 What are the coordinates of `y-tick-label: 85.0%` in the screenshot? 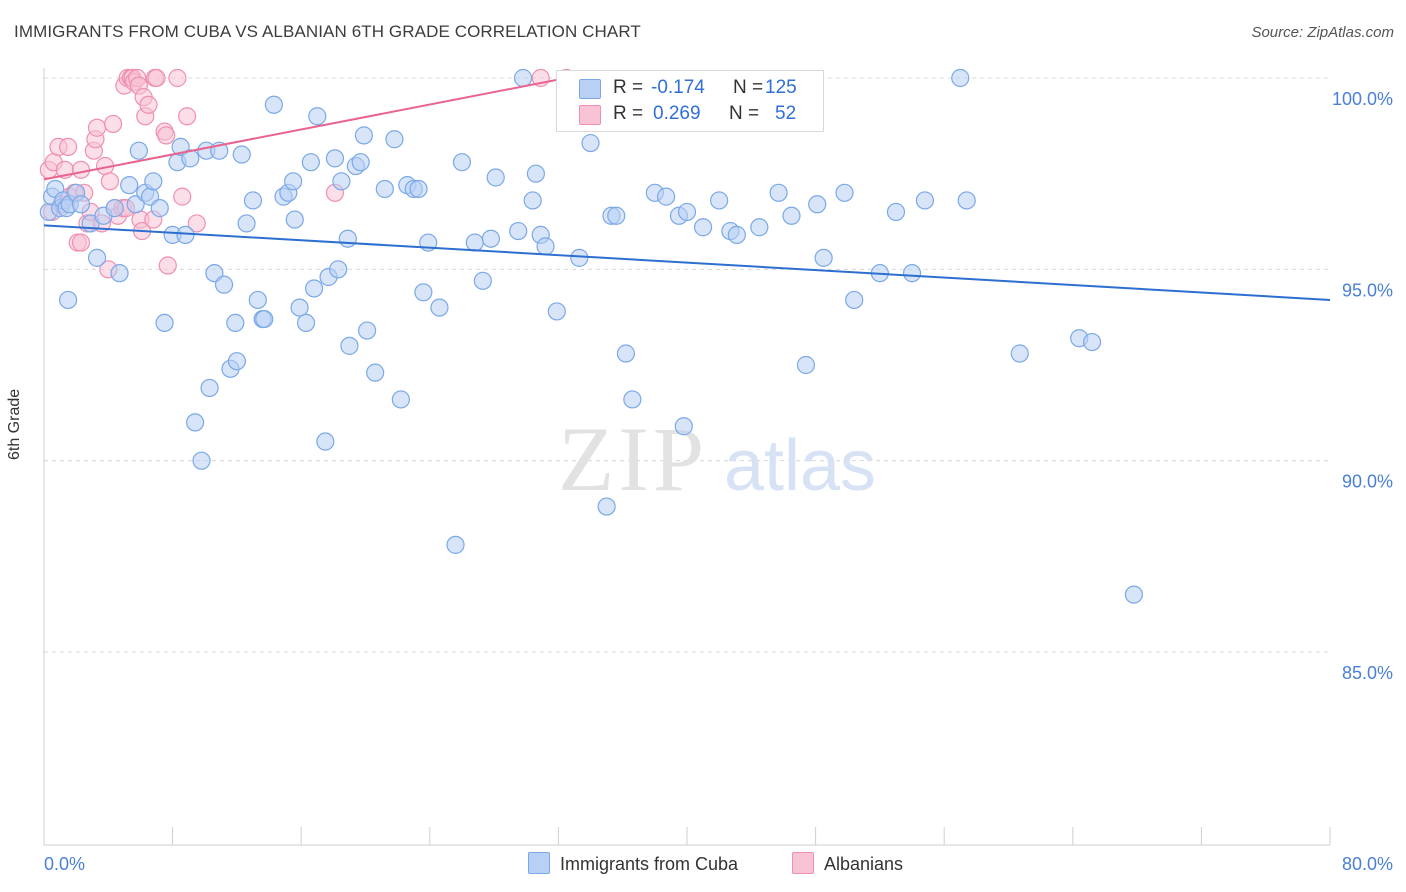 It's located at (1367, 673).